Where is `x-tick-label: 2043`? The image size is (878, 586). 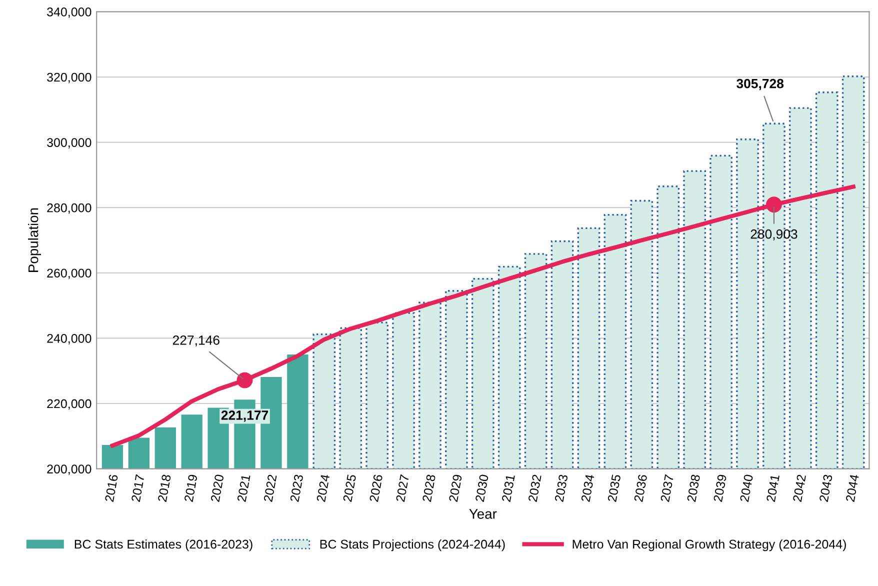 x-tick-label: 2043 is located at coordinates (826, 488).